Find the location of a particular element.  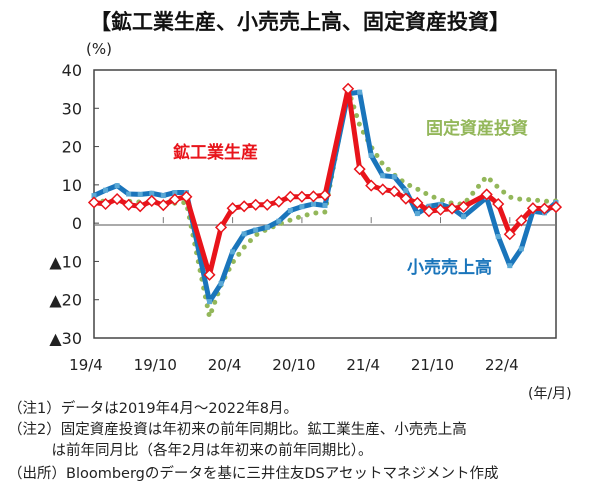

label-retail-sales: 小売売上高 is located at coordinates (449, 267).